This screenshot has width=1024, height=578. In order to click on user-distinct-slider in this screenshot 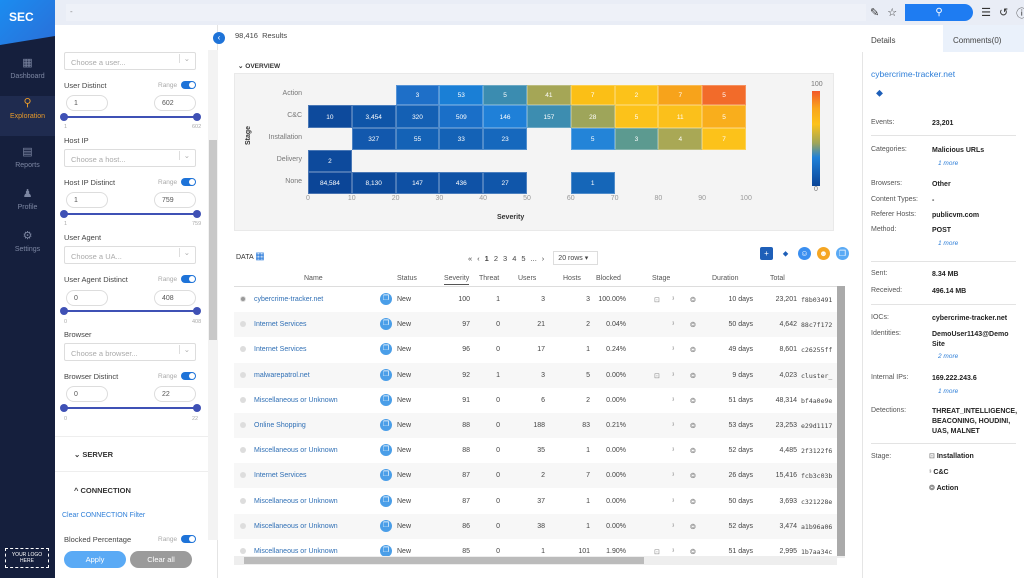, I will do `click(130, 117)`.